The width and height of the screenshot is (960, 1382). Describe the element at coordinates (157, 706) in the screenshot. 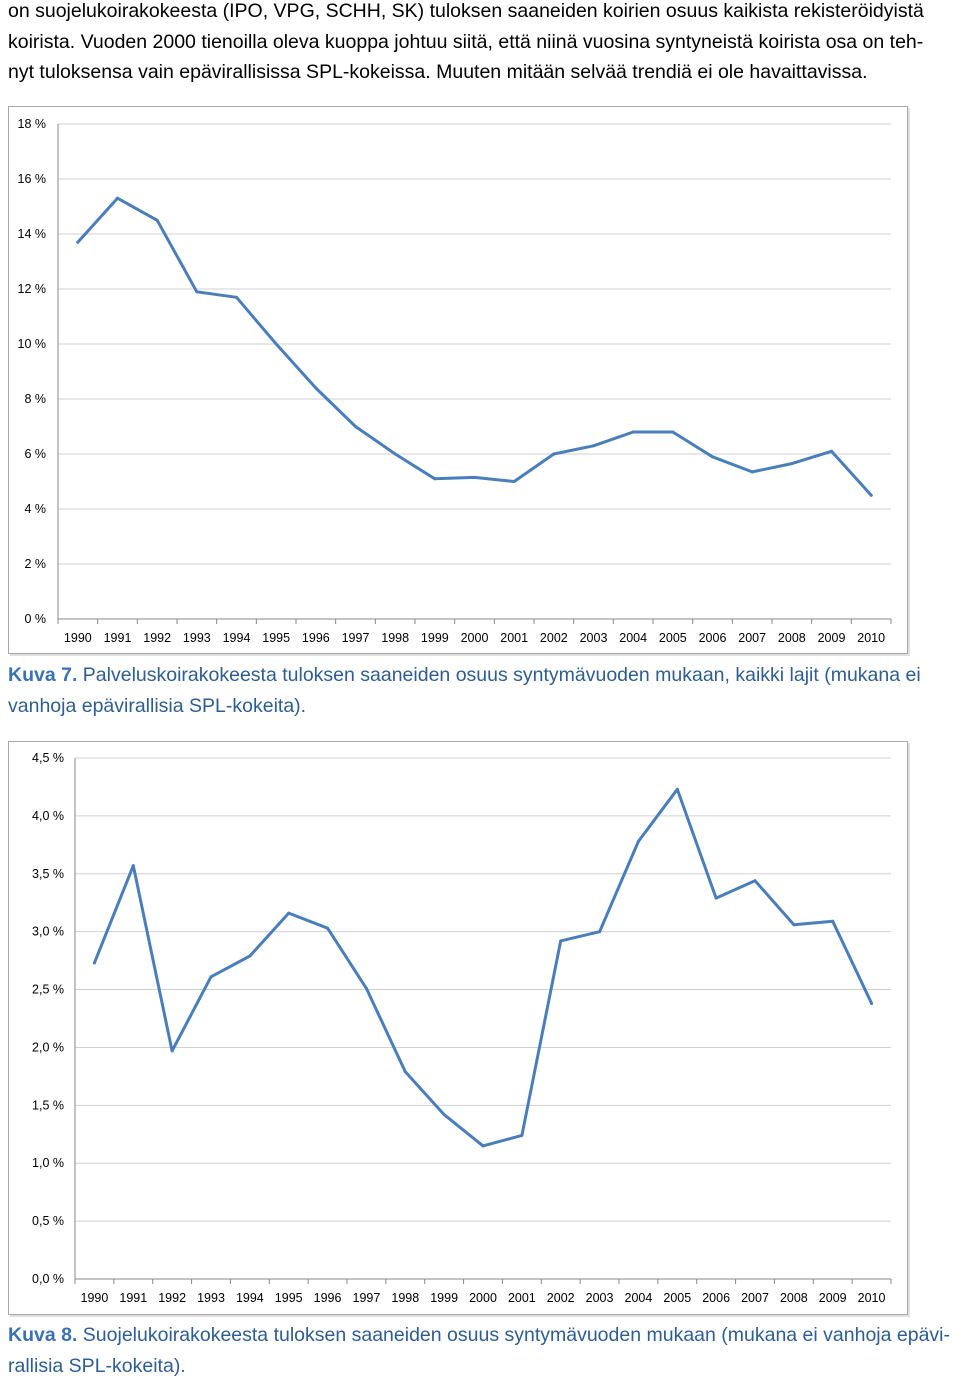

I see `caption-kuva7-text-2: vanhoja epävirallisia SPL-kokeita).` at that location.